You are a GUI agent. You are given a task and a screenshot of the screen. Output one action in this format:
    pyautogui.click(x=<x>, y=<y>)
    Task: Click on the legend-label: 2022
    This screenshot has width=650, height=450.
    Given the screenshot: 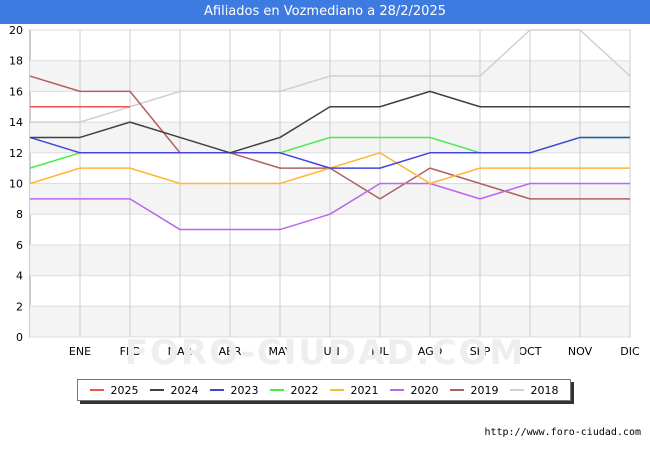 What is the action you would take?
    pyautogui.click(x=304, y=390)
    